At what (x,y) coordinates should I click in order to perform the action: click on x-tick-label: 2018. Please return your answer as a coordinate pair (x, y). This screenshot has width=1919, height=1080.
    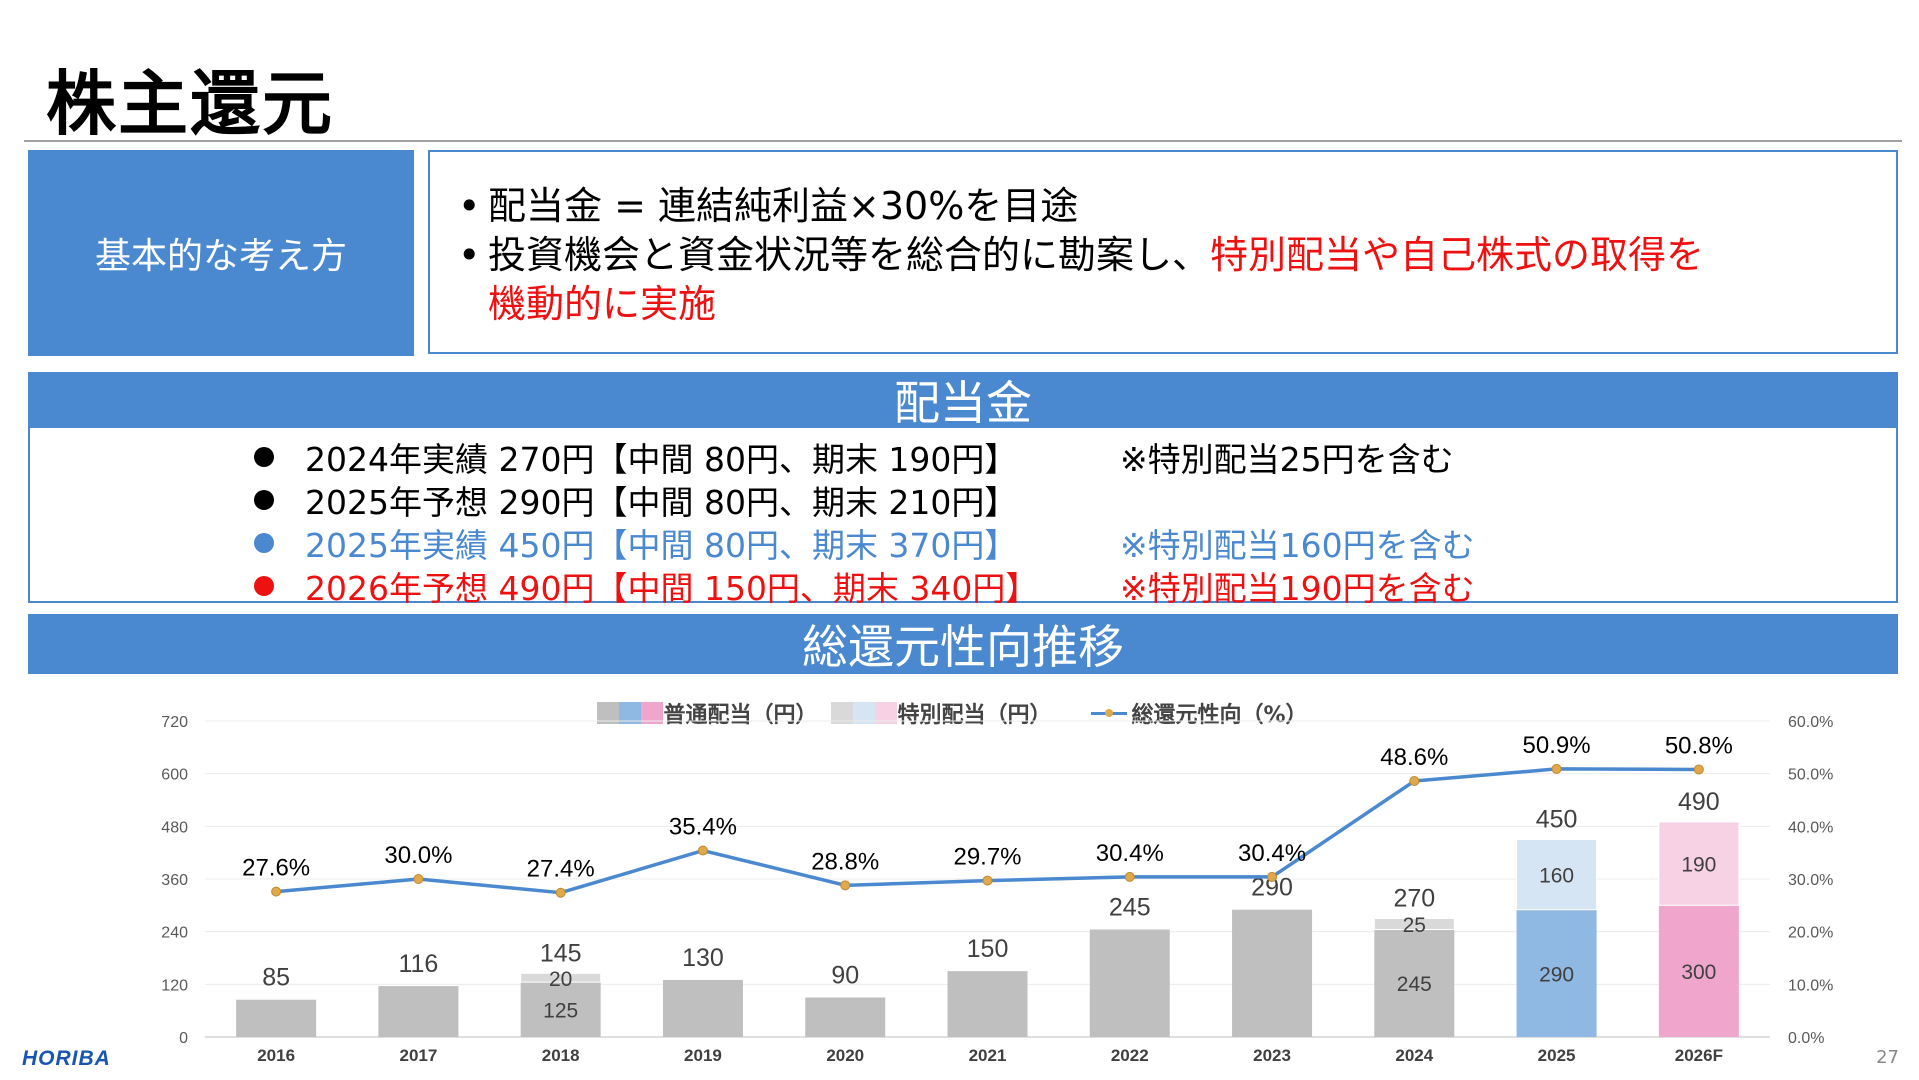
    Looking at the image, I should click on (561, 1055).